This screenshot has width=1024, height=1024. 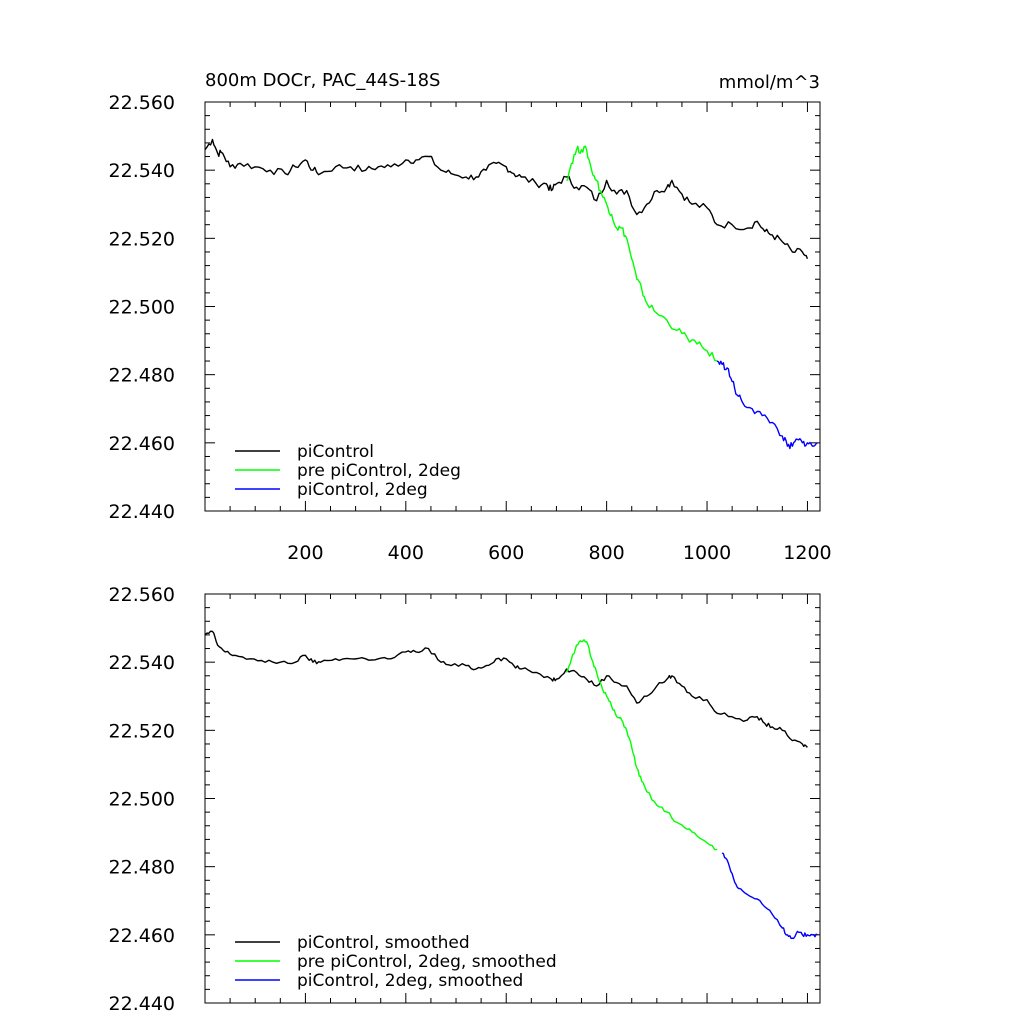 I want to click on legend-label: pre piControl, 2deg, smoothed, so click(x=427, y=962).